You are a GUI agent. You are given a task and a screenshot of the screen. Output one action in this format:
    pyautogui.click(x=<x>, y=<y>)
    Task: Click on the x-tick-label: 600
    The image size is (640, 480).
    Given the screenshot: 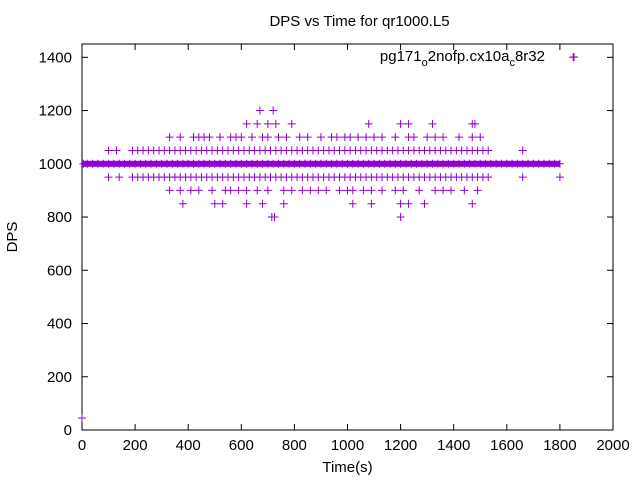 What is the action you would take?
    pyautogui.click(x=241, y=445)
    